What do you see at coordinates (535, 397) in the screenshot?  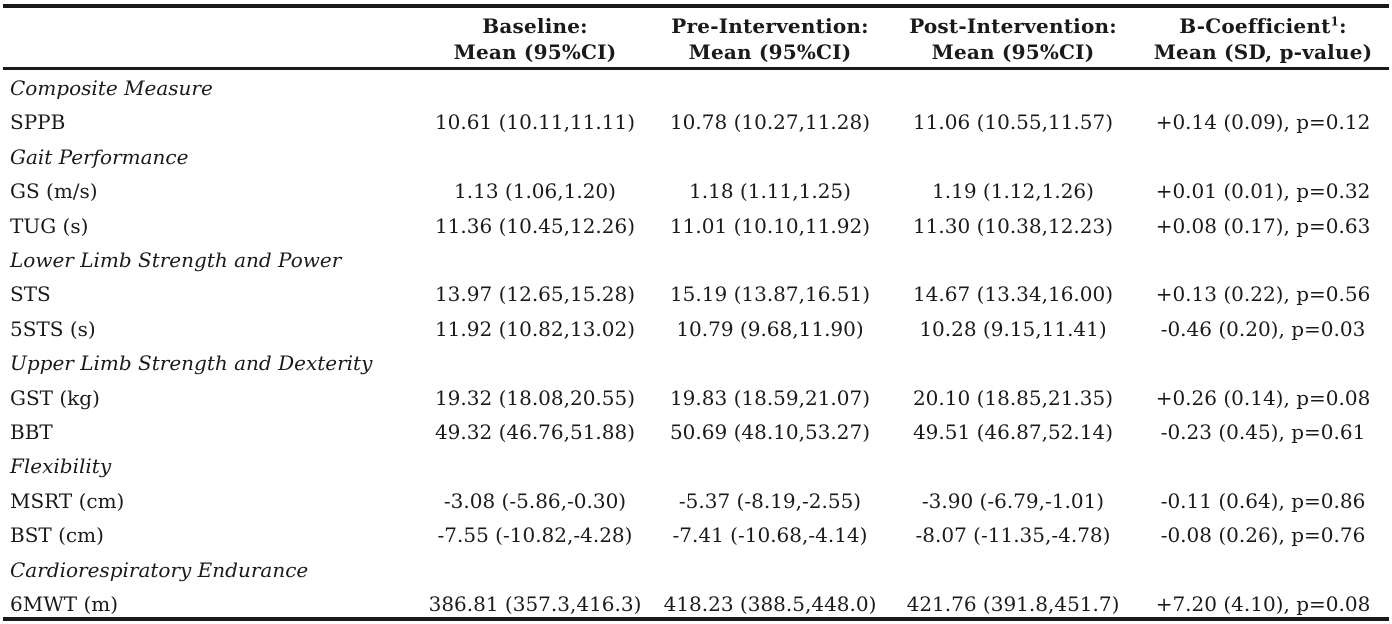 I see `baseline-cell: 19.32 (18.08,20.55)` at bounding box center [535, 397].